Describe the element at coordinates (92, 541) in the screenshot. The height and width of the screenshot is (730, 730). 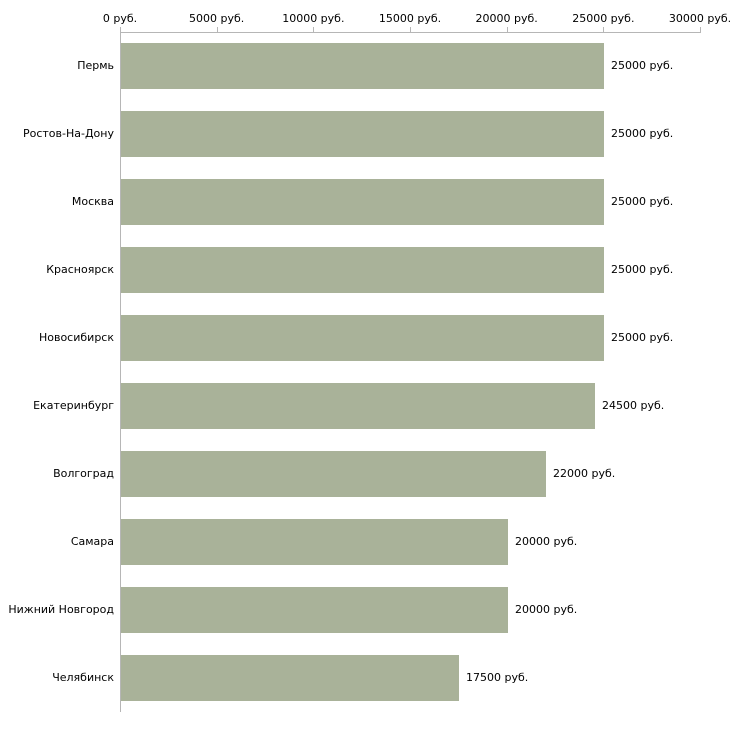
I see `category-label: Самара` at that location.